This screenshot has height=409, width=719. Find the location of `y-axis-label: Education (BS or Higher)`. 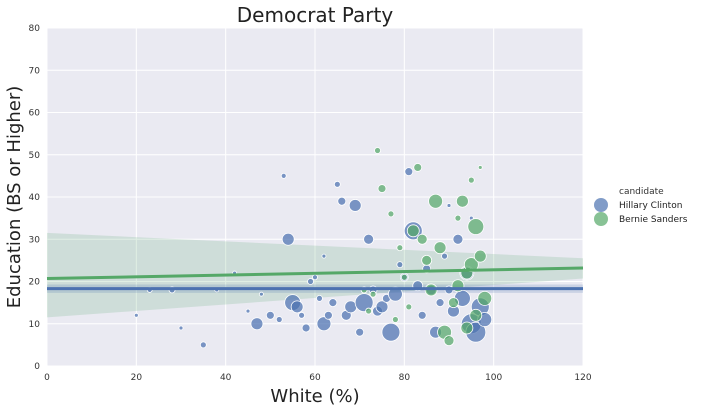

y-axis-label: Education (BS or Higher) is located at coordinates (14, 197).